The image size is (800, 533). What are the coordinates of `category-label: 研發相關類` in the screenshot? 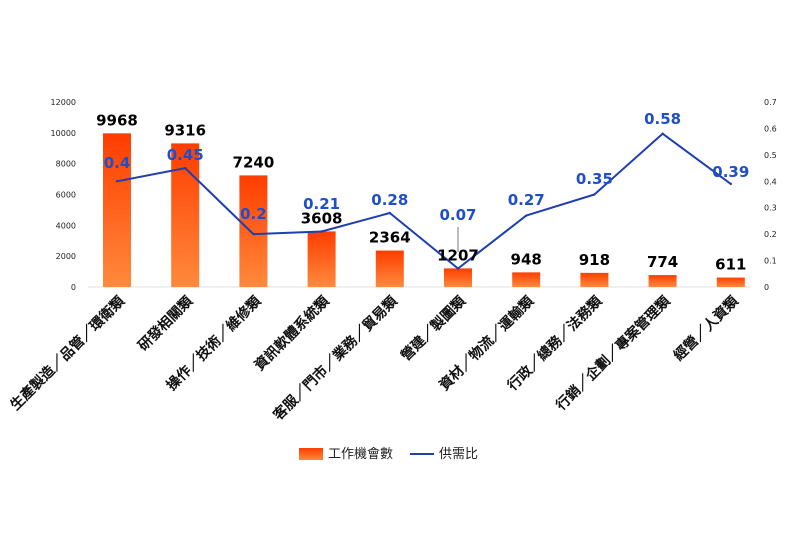 It's located at (166, 323).